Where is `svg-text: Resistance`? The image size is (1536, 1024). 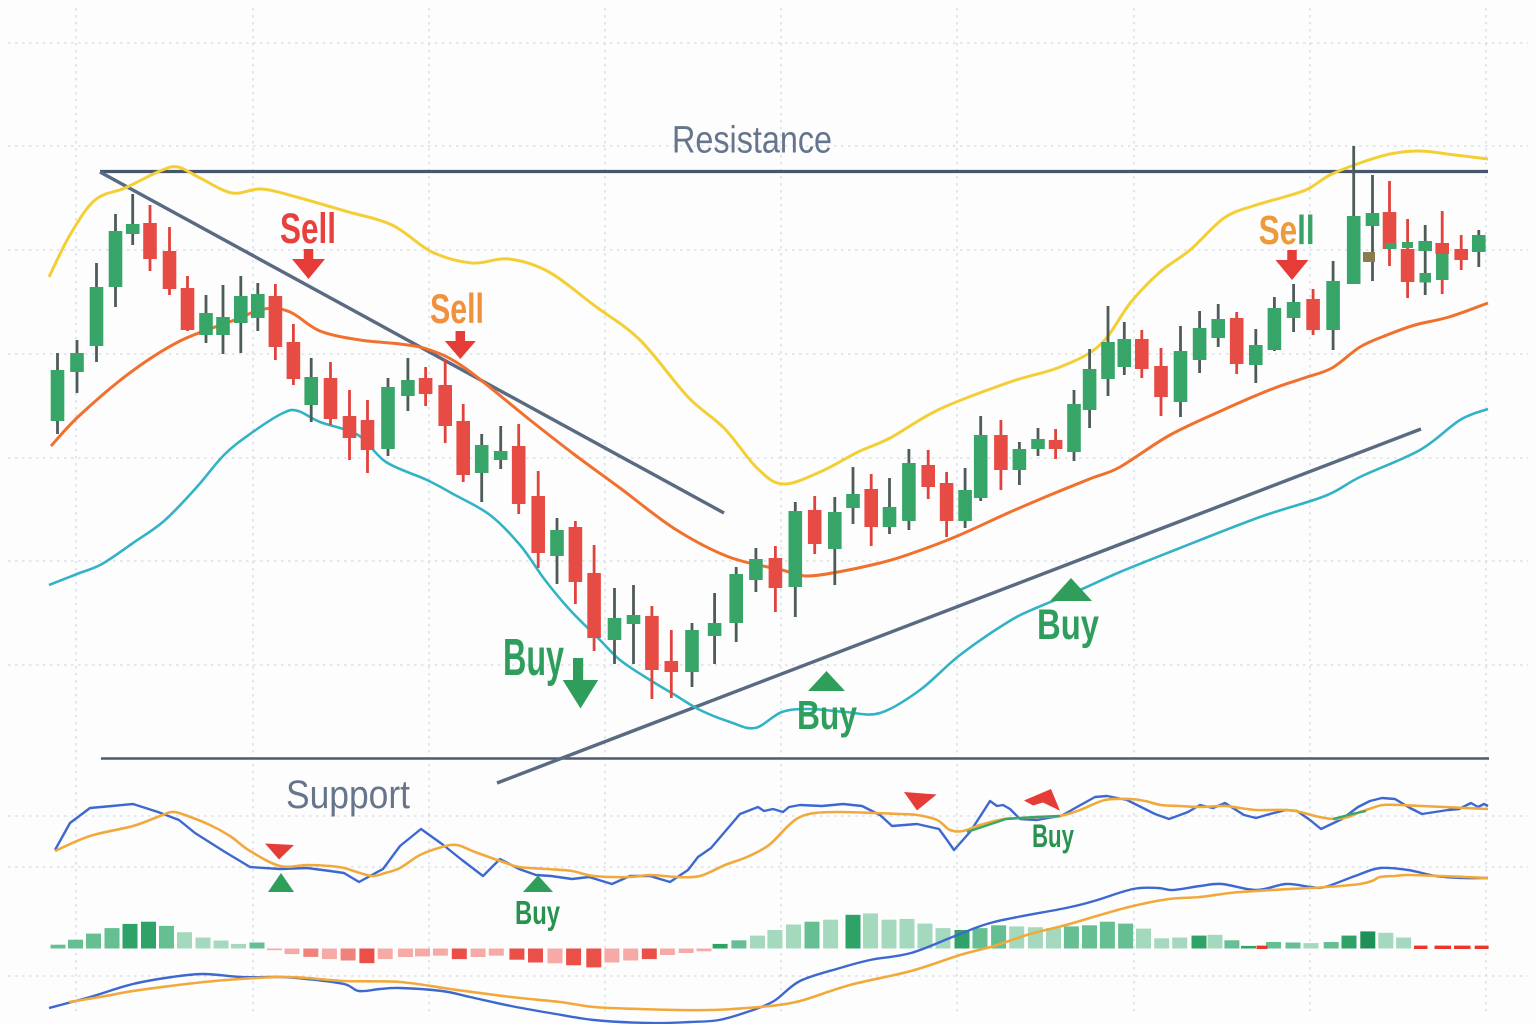
svg-text: Resistance is located at coordinates (752, 141).